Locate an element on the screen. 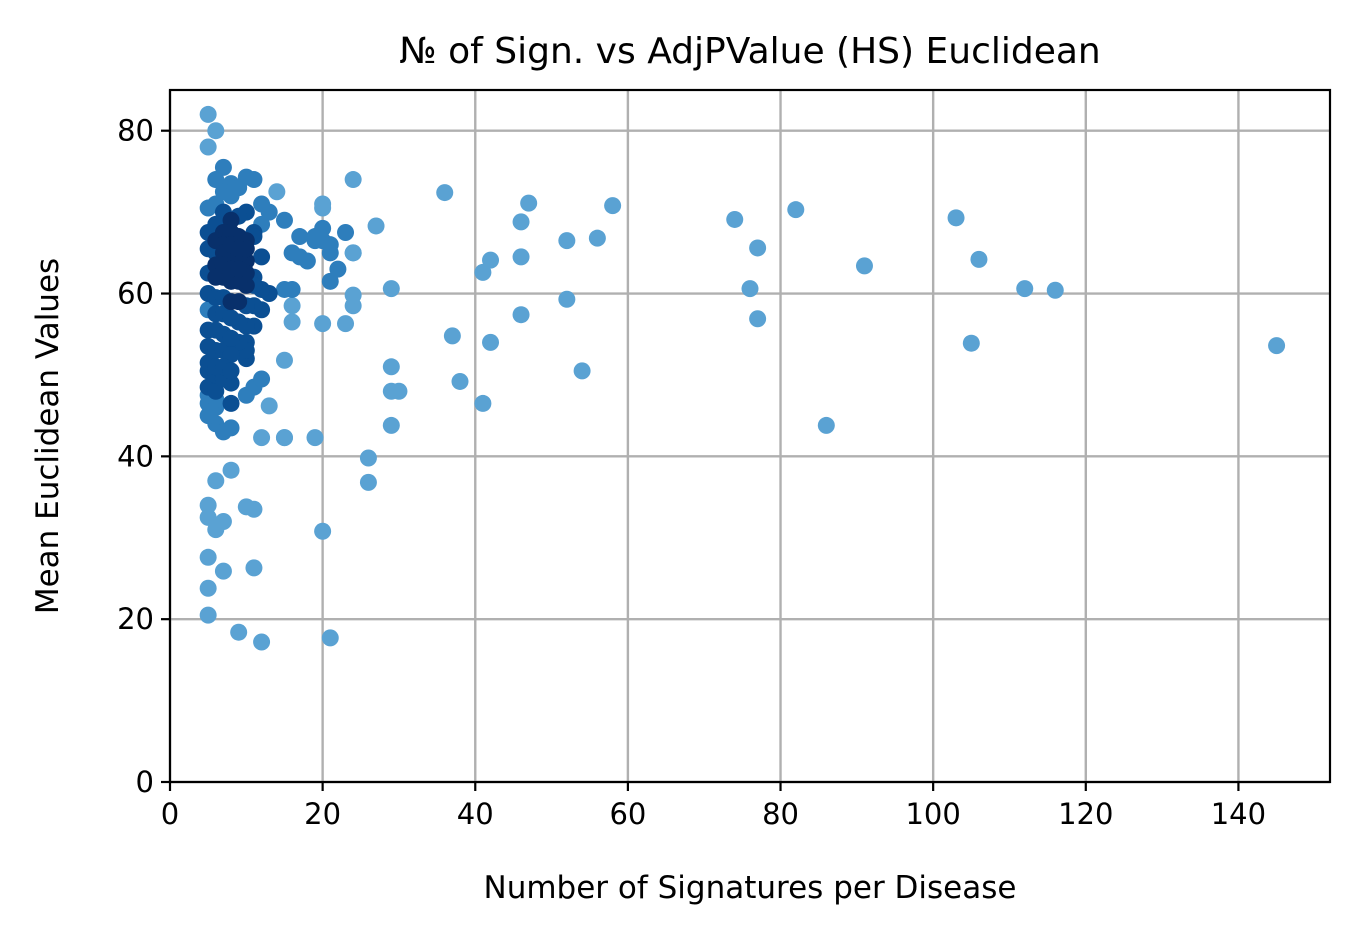 This screenshot has height=938, width=1361. y-tick-label: 40 is located at coordinates (135, 456).